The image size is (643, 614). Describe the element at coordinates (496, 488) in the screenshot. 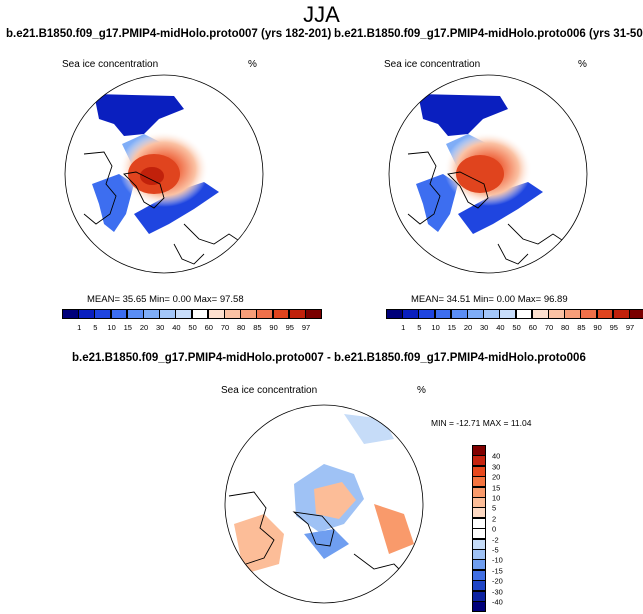

I see `diff-colorbar-tick-label: 15` at that location.